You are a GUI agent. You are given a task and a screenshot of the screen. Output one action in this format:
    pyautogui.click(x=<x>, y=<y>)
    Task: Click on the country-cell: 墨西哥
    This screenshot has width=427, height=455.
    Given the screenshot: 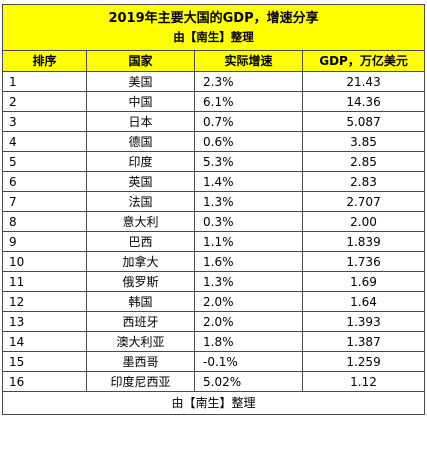 What is the action you would take?
    pyautogui.click(x=140, y=361)
    